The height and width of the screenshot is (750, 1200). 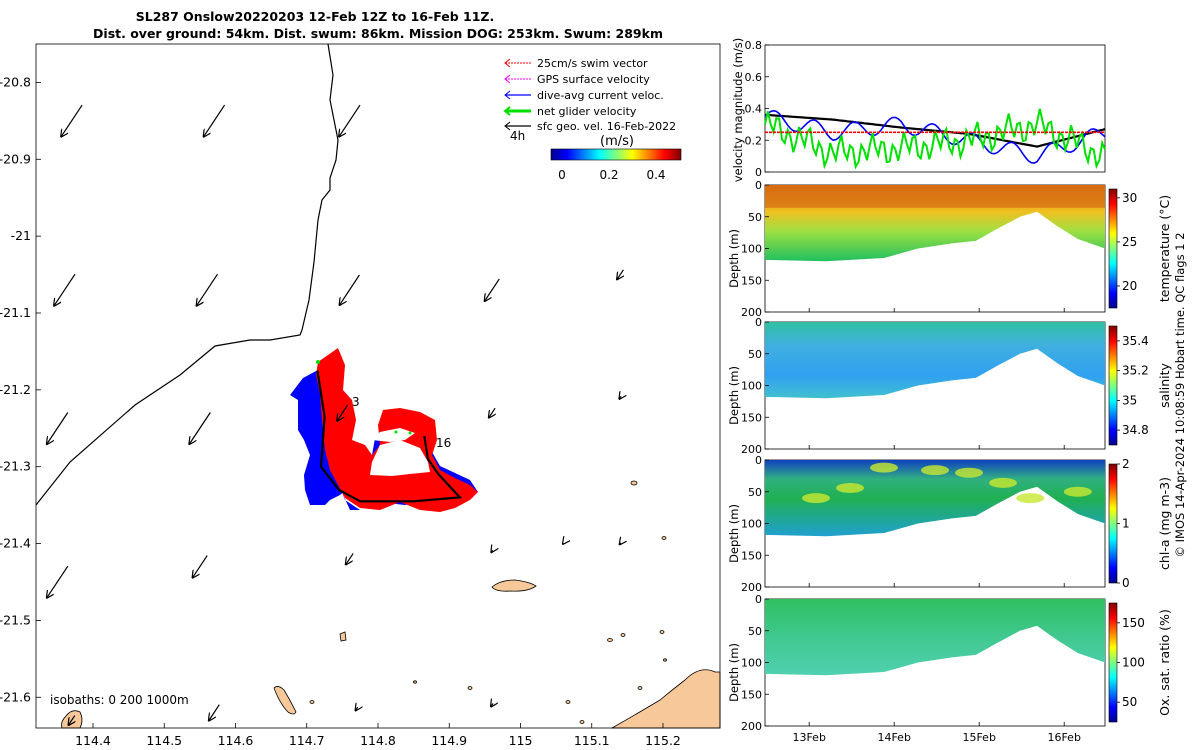 I want to click on isobaths-label: isobaths: 0 200 1000m, so click(x=119, y=700).